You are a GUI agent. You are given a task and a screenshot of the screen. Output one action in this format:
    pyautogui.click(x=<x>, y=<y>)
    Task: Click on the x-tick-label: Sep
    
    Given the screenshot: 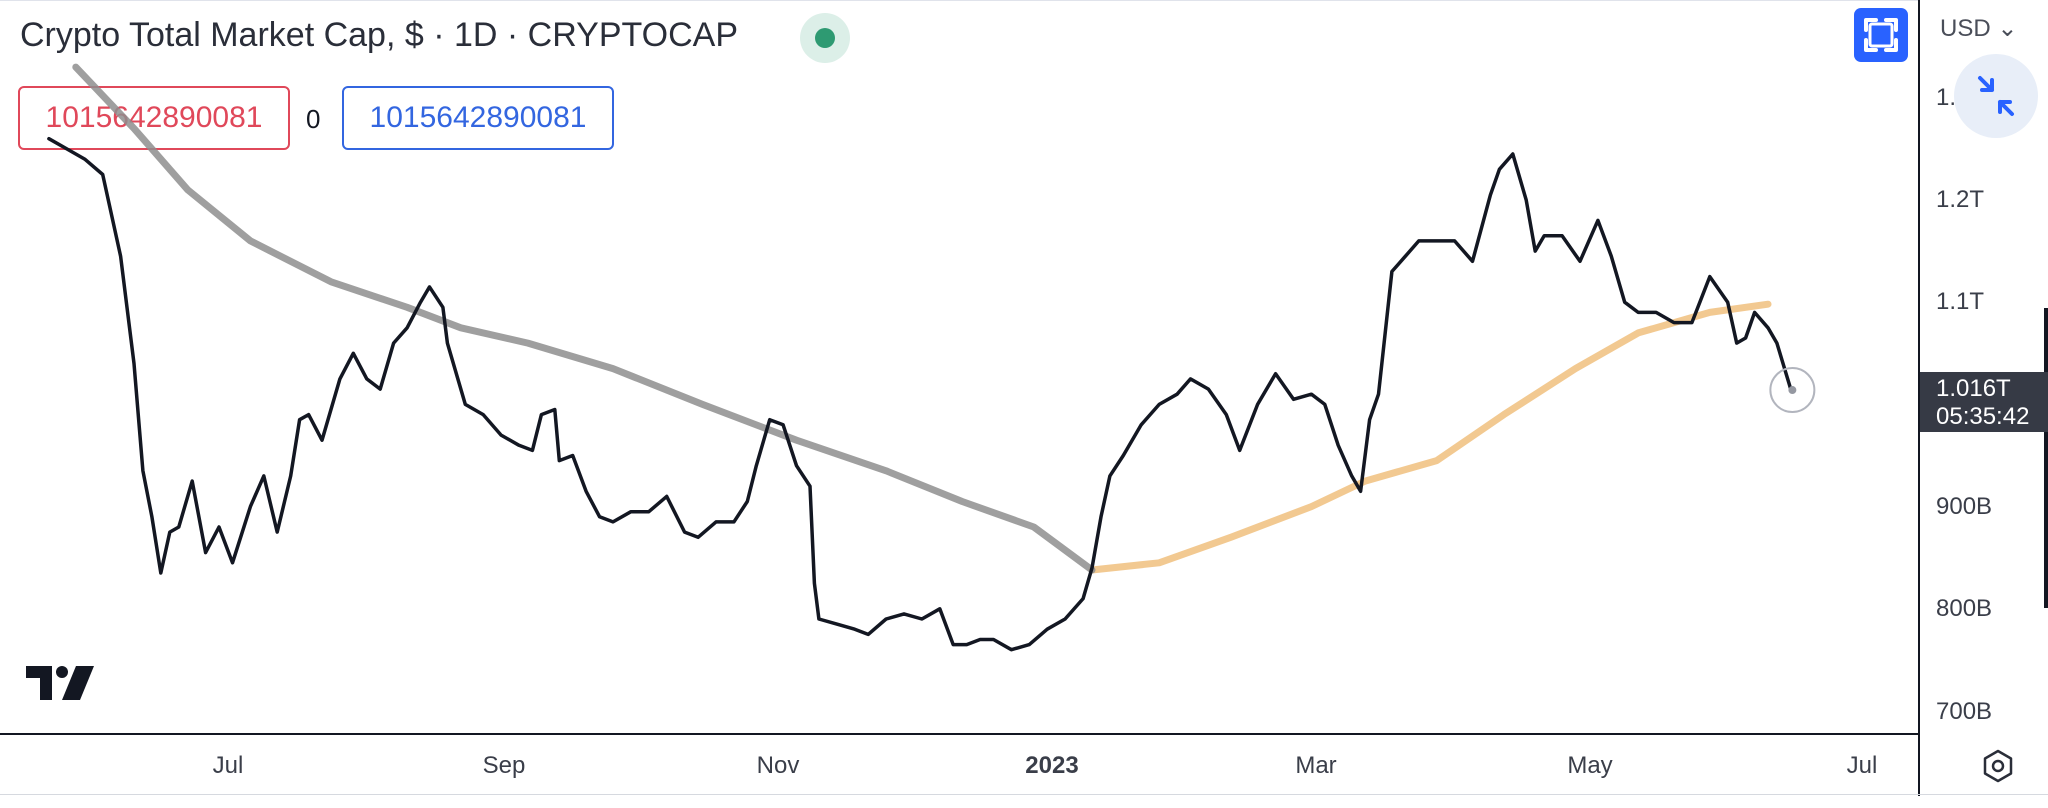 What is the action you would take?
    pyautogui.click(x=504, y=765)
    